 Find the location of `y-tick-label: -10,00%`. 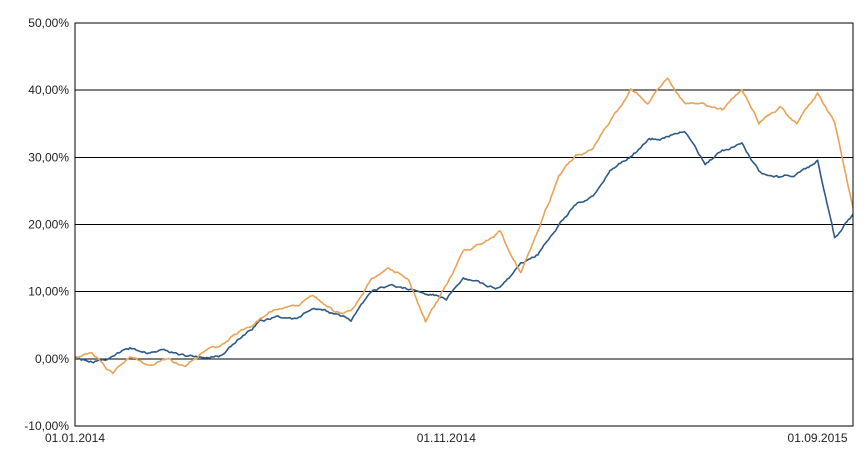

y-tick-label: -10,00% is located at coordinates (46, 426).